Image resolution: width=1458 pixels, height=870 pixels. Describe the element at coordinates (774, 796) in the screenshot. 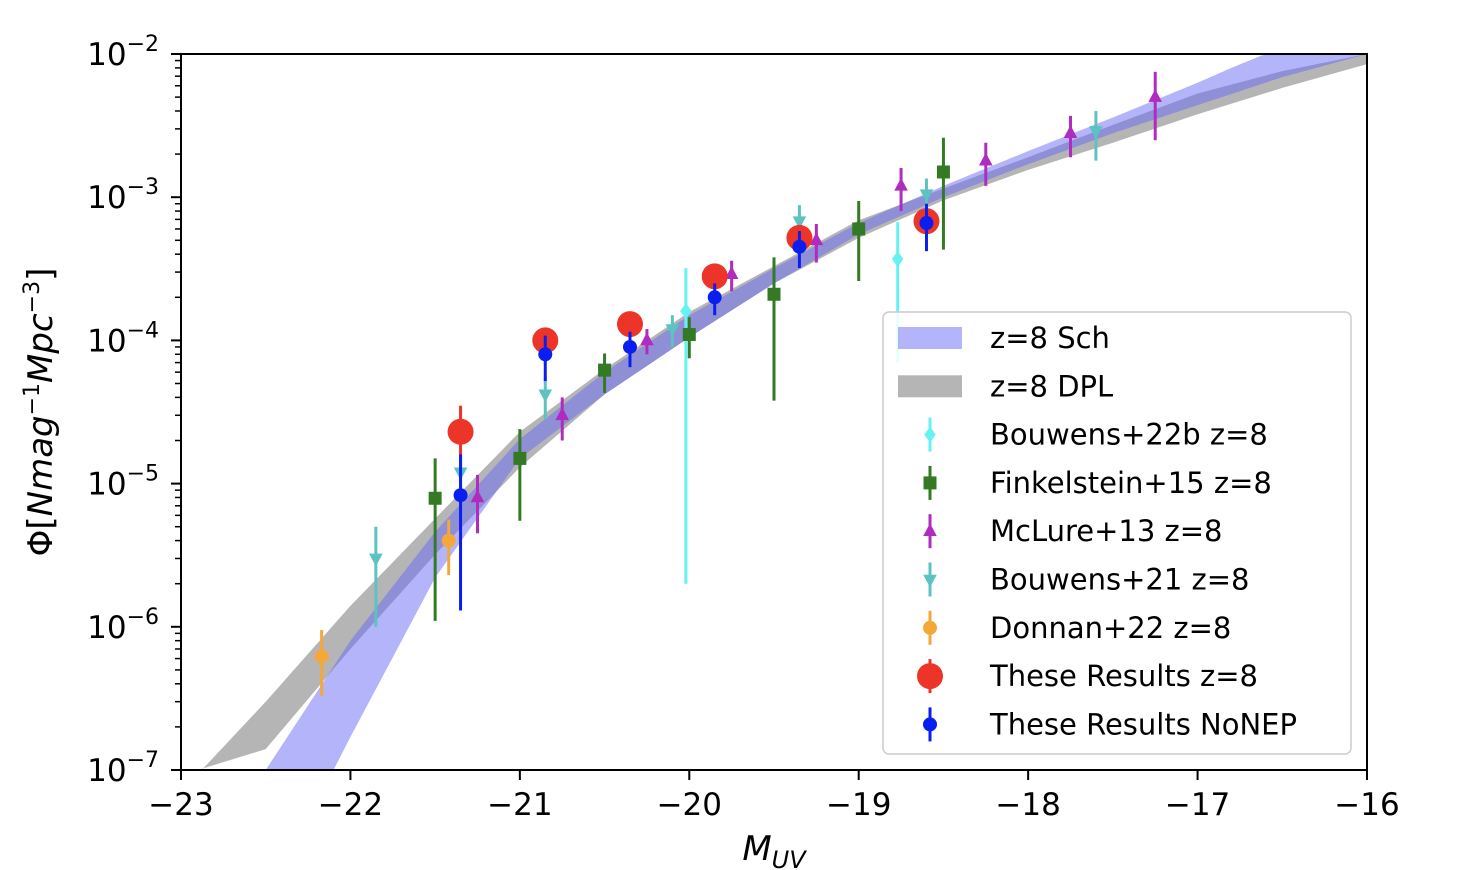

I see `x-axis: −23 −22 −21 −20 −19 −18 −17 −16` at that location.